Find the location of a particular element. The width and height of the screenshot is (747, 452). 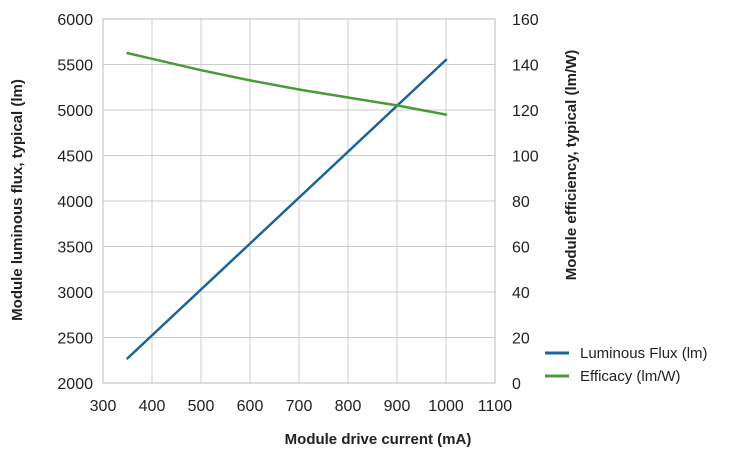

y-left-axis-title: Module luminous flux, typical (lm) is located at coordinates (17, 200).